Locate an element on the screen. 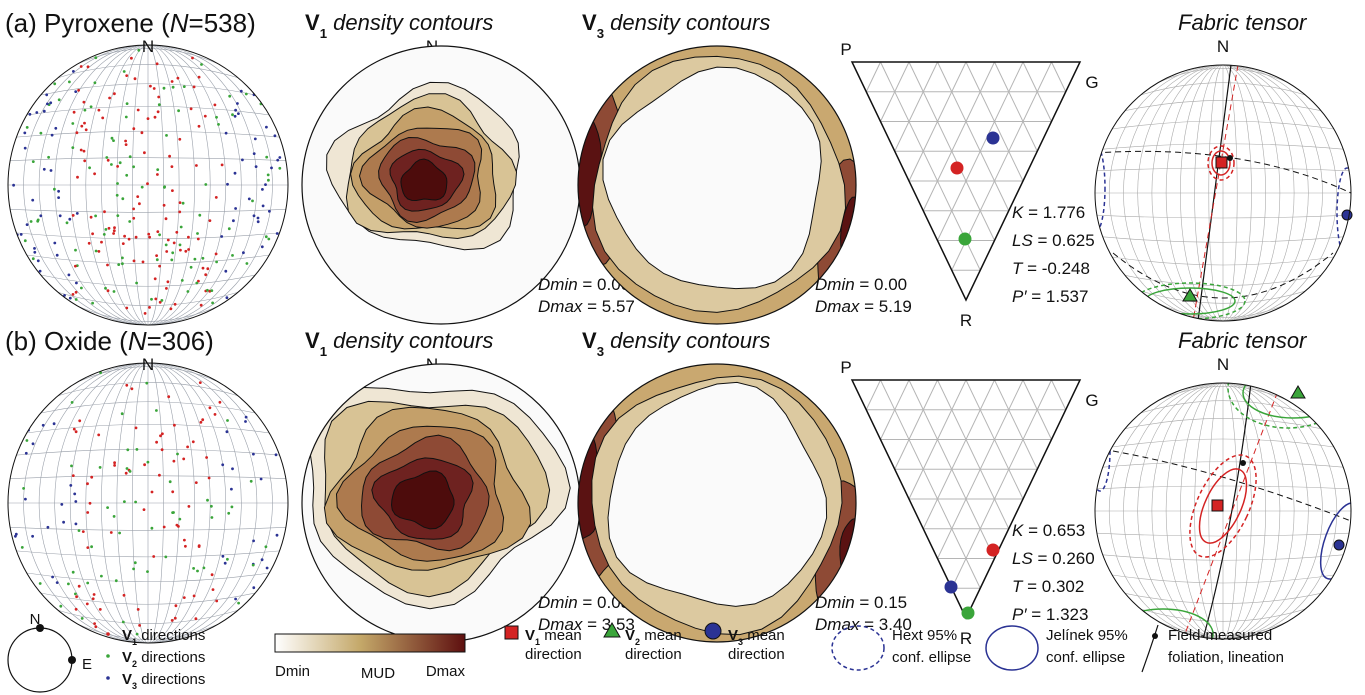  param-part: P′ is located at coordinates (1019, 296).